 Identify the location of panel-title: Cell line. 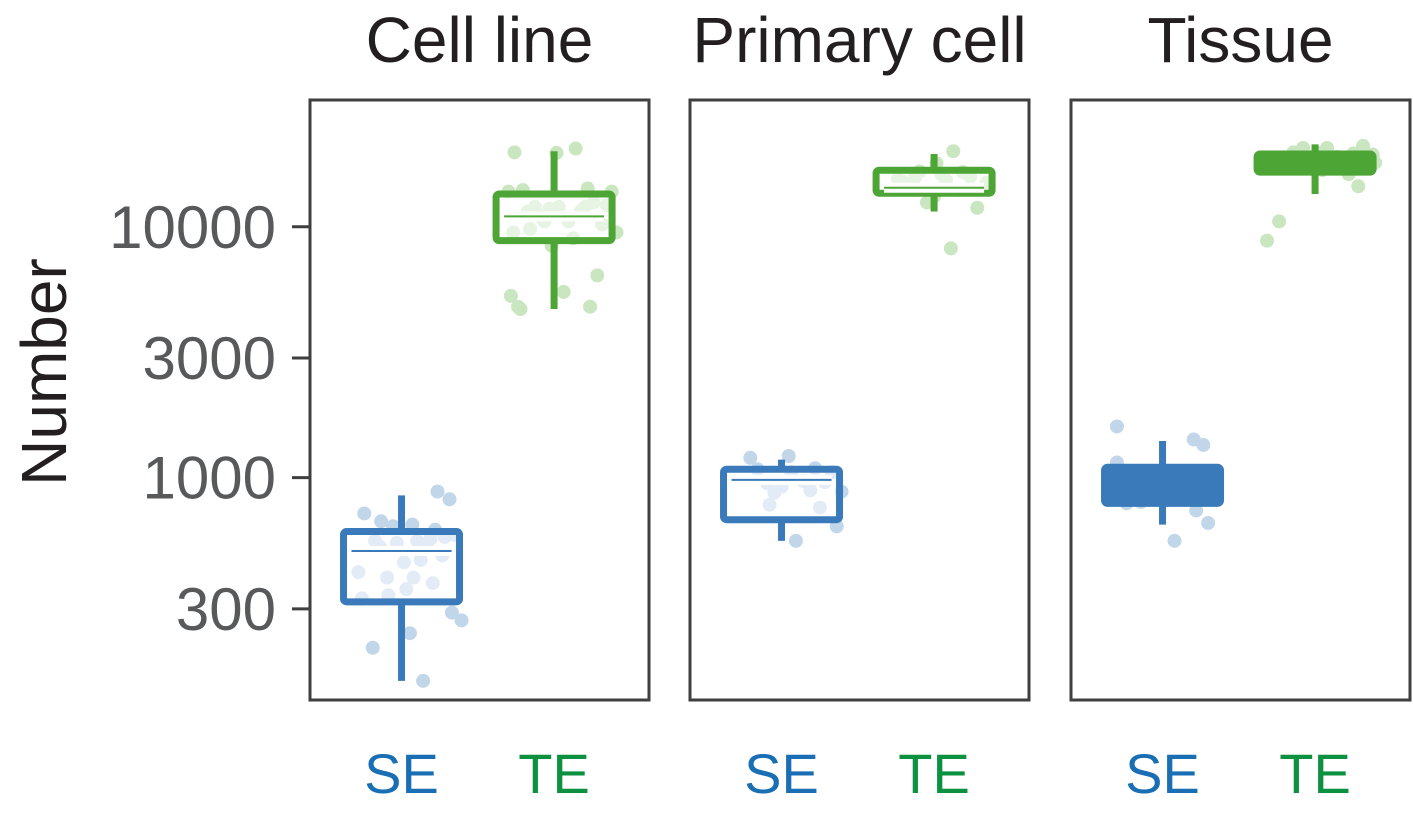
(480, 40).